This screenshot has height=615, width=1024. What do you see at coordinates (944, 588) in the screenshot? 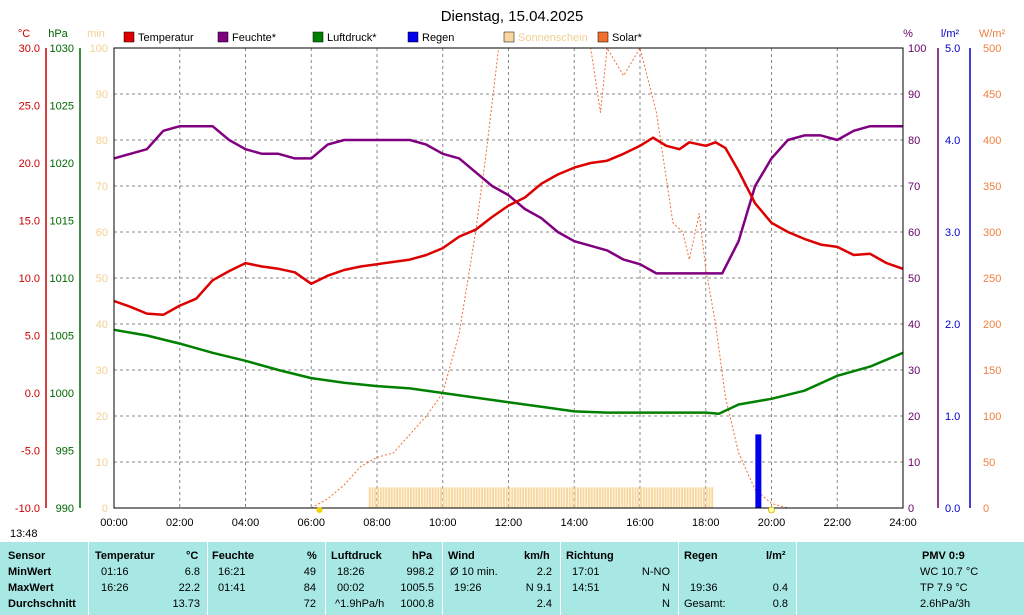
I see `max-extra: TP 7.9 °C` at bounding box center [944, 588].